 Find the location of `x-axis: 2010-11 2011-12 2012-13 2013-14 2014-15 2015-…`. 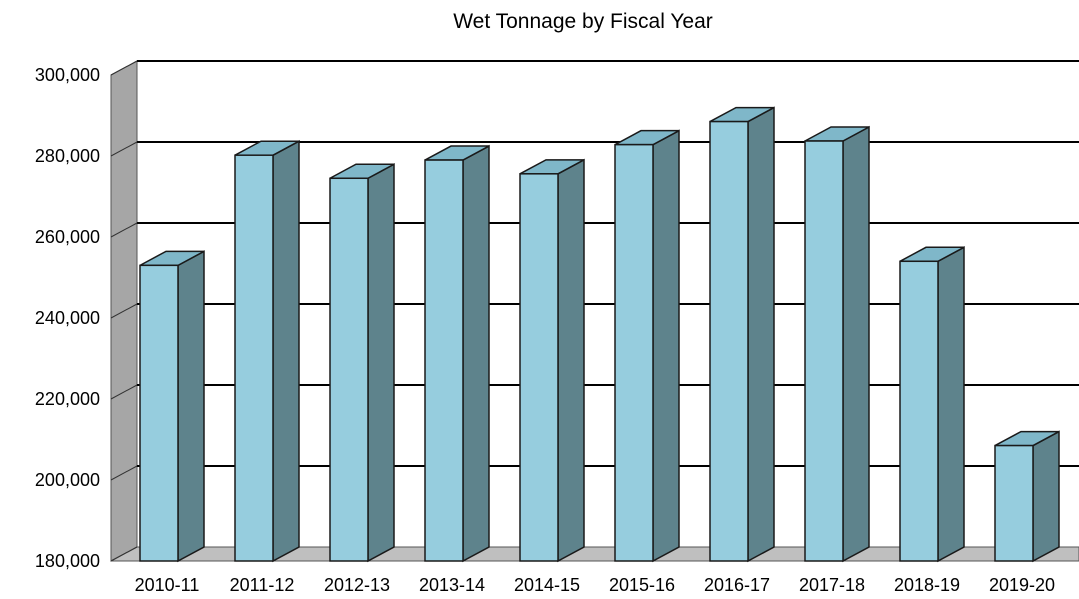

x-axis: 2010-11 2011-12 2012-13 2013-14 2014-15 2015-… is located at coordinates (595, 585).